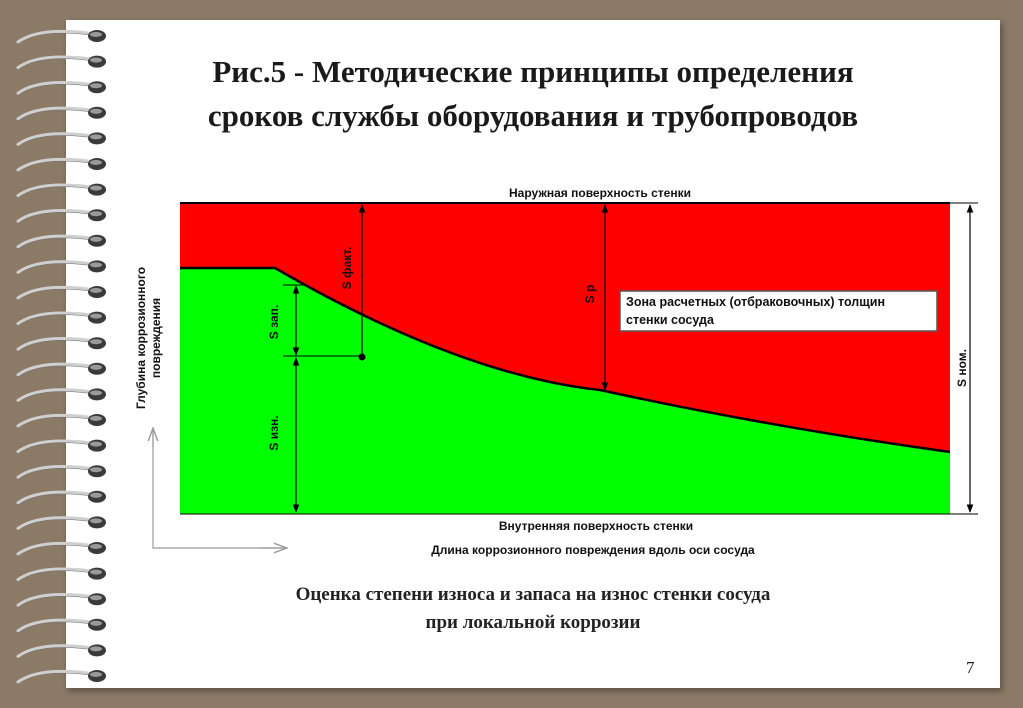 The height and width of the screenshot is (708, 1023). Describe the element at coordinates (590, 294) in the screenshot. I see `s-p-label: S р` at that location.